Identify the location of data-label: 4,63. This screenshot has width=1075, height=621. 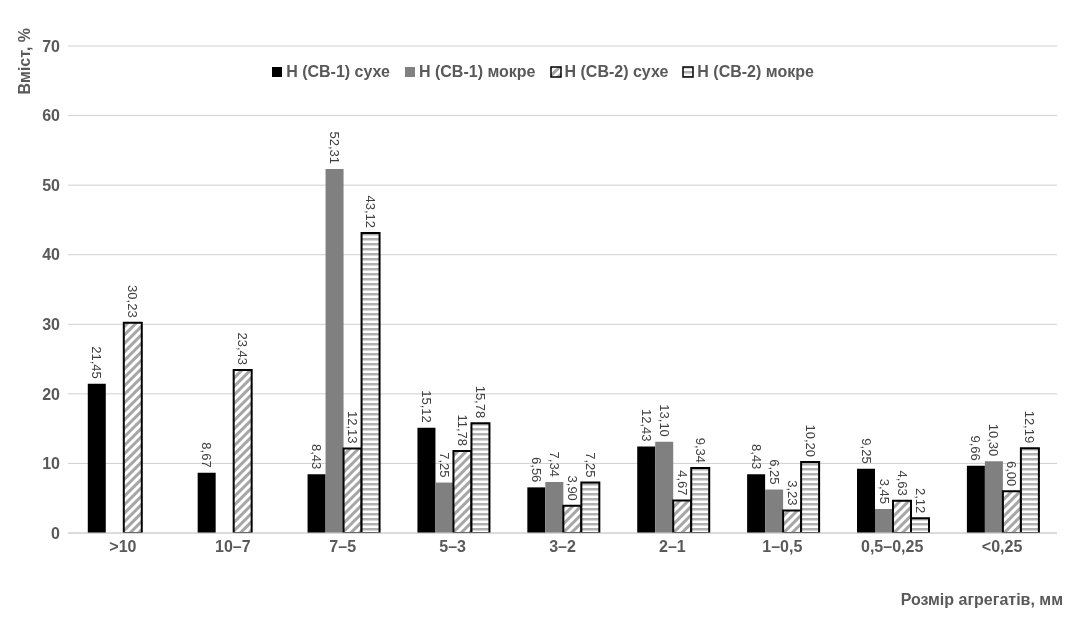
(902, 483).